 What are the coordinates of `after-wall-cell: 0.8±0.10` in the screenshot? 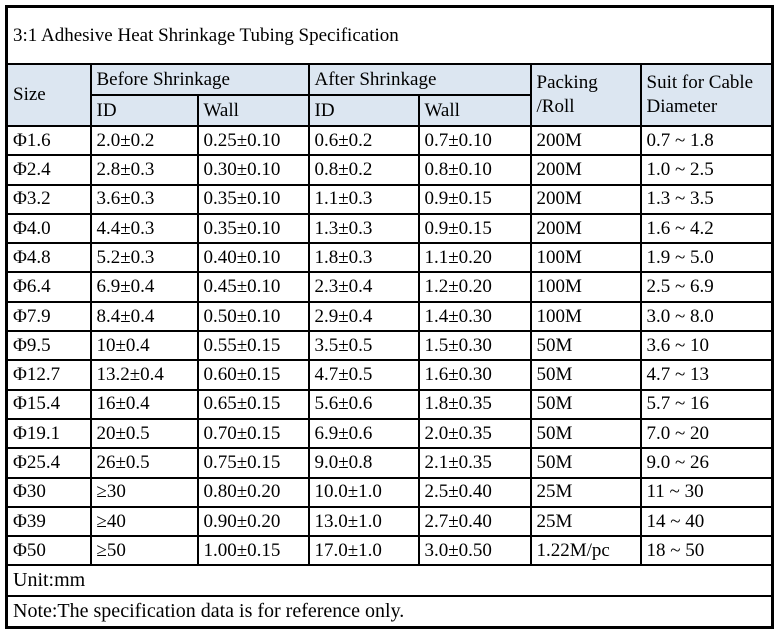 It's located at (474, 170).